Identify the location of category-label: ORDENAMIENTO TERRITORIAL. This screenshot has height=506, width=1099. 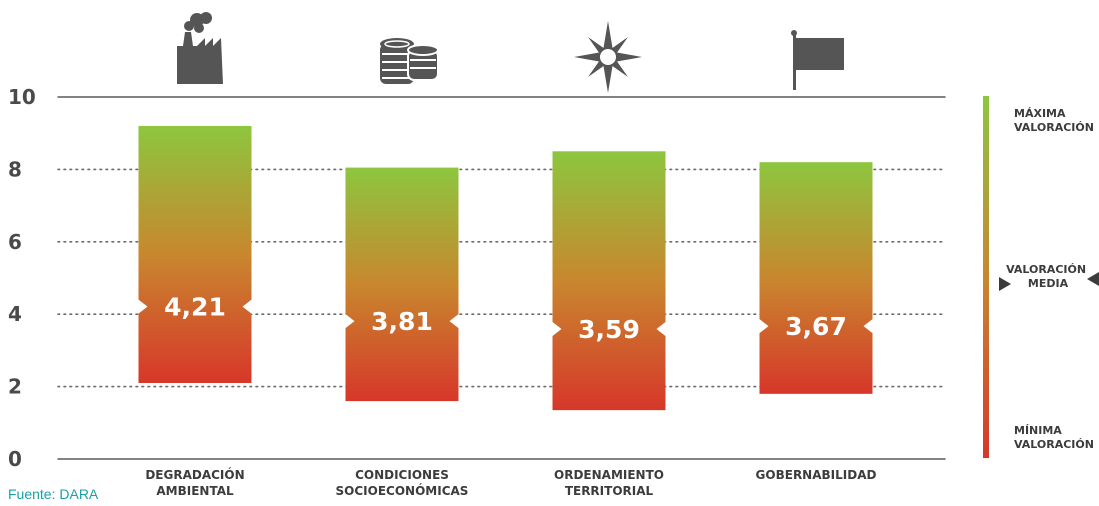
(609, 483).